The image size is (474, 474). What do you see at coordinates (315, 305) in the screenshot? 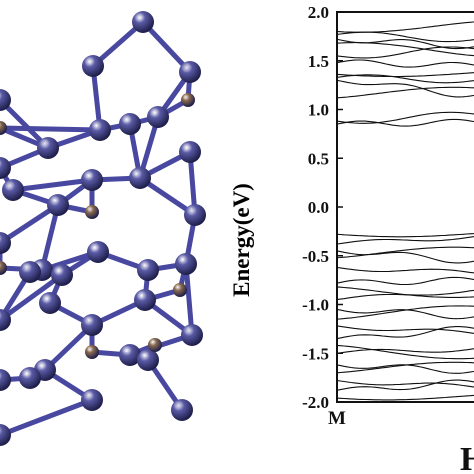
I see `y-tick-label: -1.0` at bounding box center [315, 305].